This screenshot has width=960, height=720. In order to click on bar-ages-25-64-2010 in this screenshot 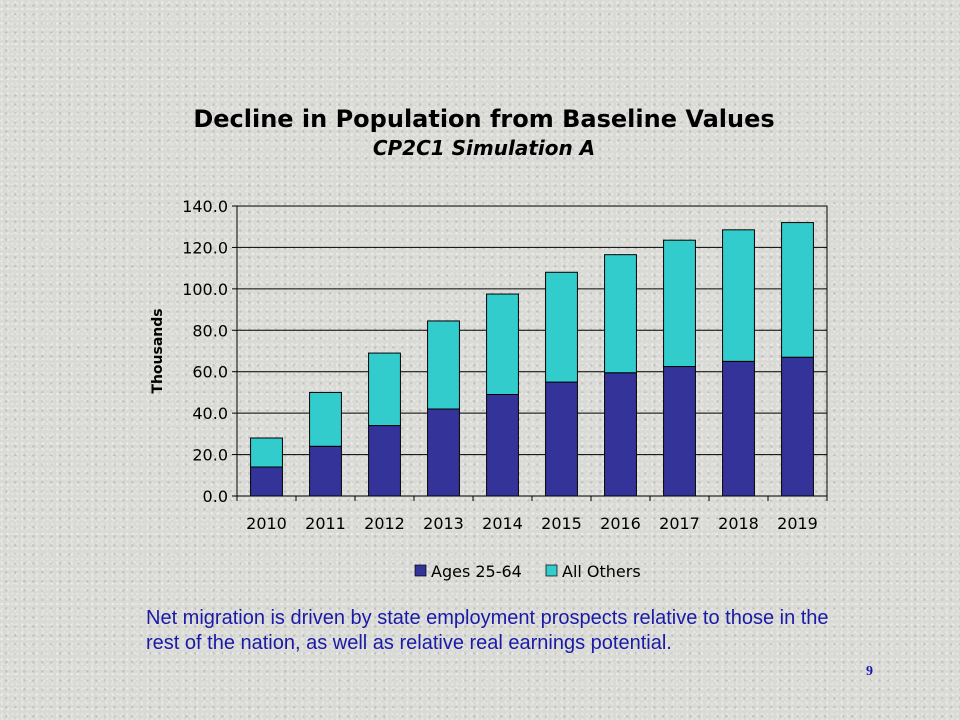, I will do `click(266, 481)`.